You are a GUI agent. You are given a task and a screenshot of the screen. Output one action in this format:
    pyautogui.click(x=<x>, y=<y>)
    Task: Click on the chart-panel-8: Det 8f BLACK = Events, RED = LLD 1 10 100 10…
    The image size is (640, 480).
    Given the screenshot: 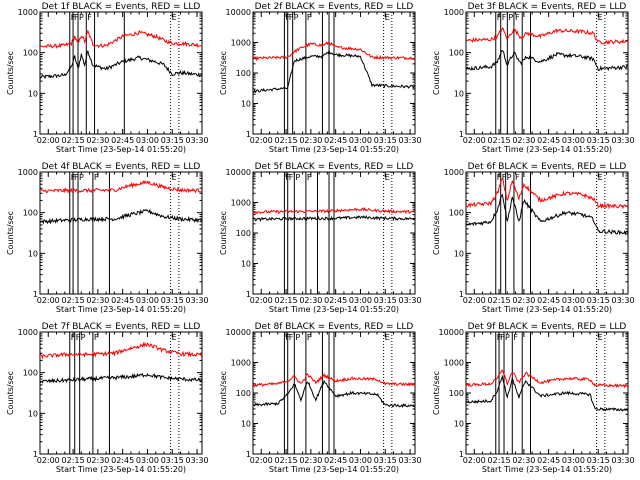 What is the action you would take?
    pyautogui.click(x=320, y=398)
    